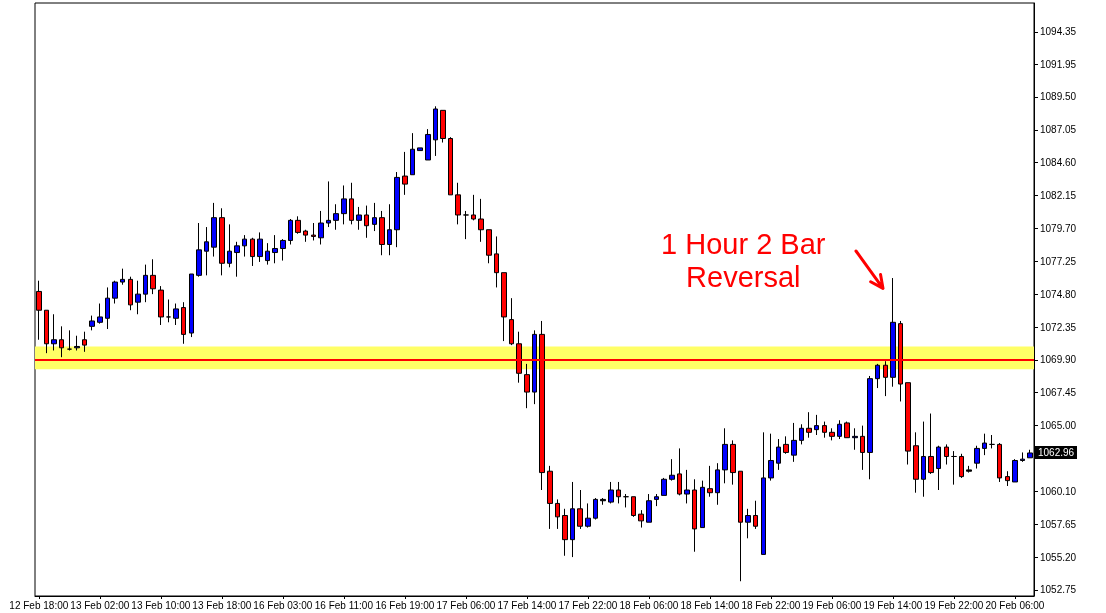 The height and width of the screenshot is (613, 1106). I want to click on y-tick-label: 1057.65, so click(1058, 524).